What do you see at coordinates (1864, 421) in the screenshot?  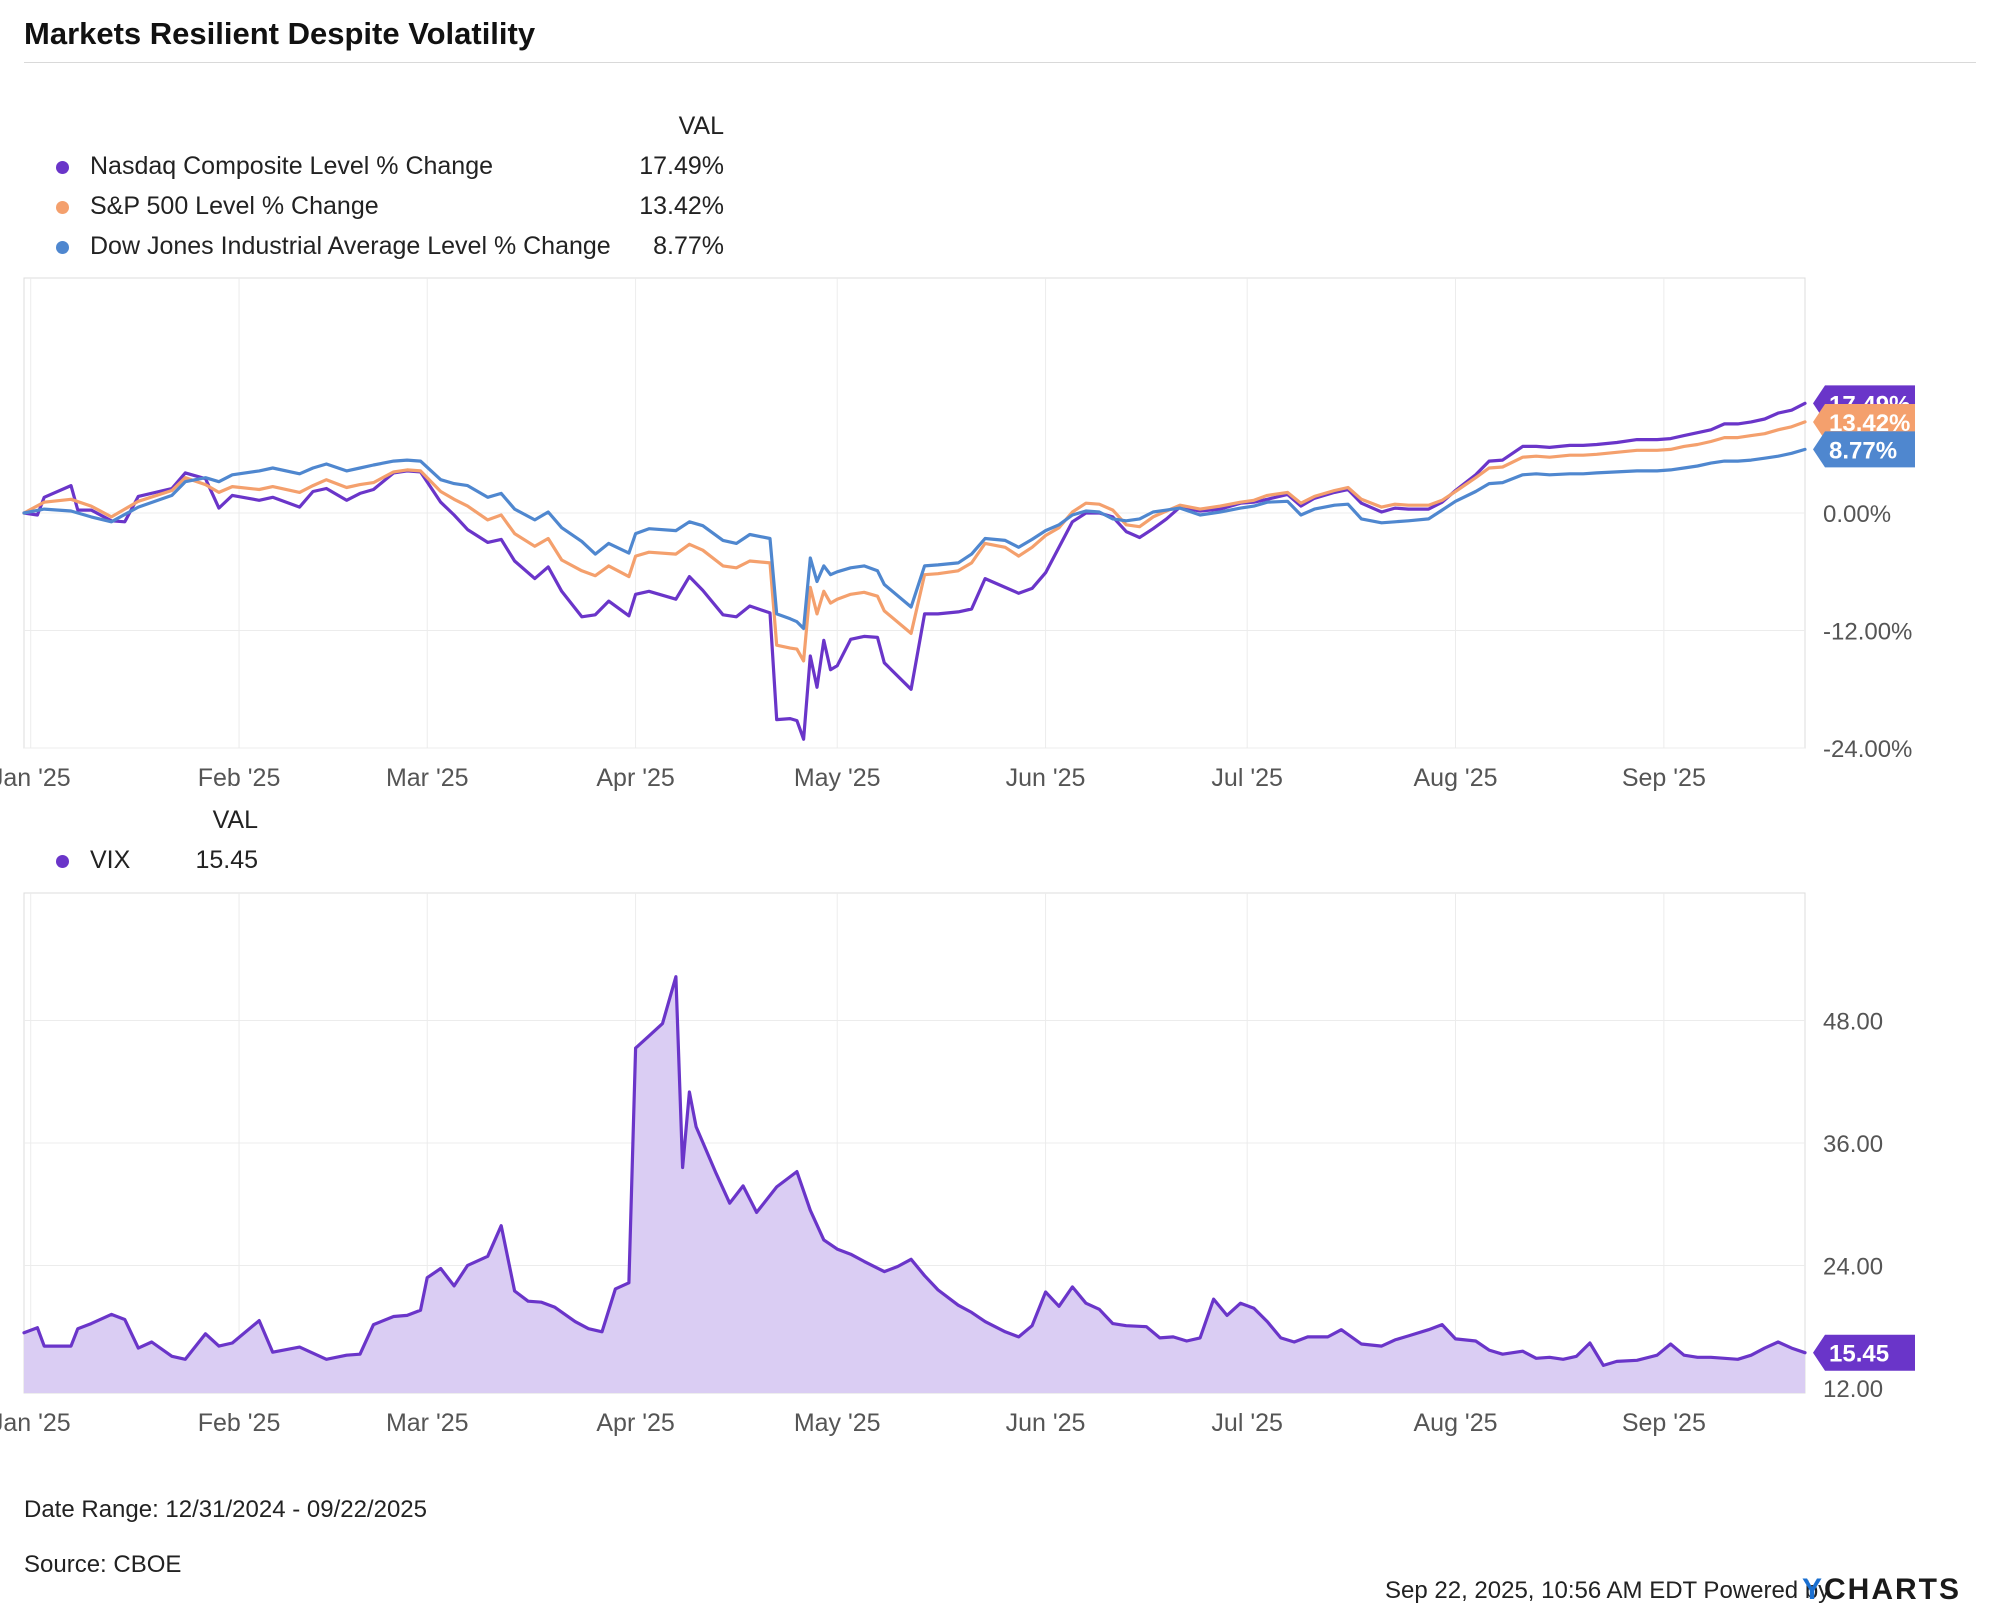 I see `s-p-500-level-change-end-tag` at bounding box center [1864, 421].